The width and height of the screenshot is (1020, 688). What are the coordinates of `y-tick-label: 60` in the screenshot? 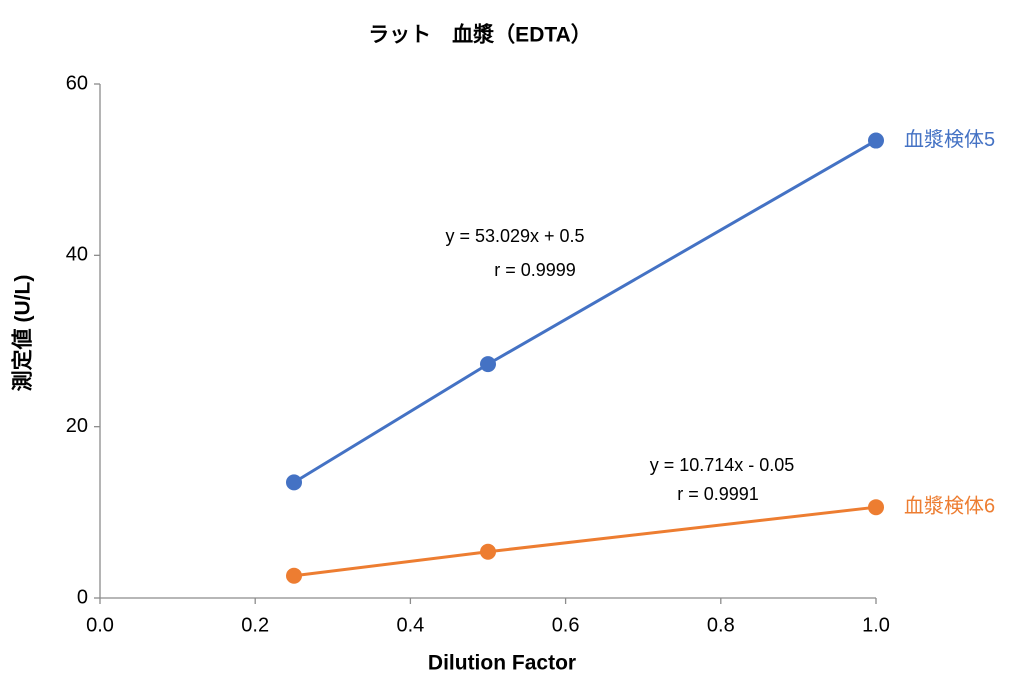 It's located at (77, 83).